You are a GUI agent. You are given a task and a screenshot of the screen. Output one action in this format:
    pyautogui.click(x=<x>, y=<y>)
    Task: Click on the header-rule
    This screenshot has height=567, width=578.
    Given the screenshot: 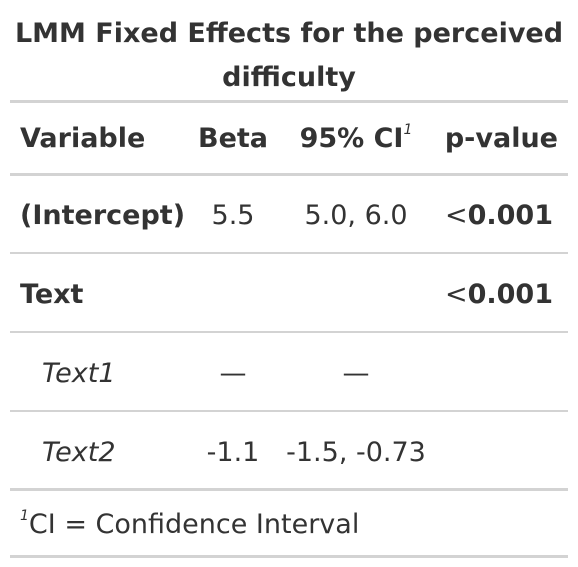 What is the action you would take?
    pyautogui.click(x=289, y=174)
    